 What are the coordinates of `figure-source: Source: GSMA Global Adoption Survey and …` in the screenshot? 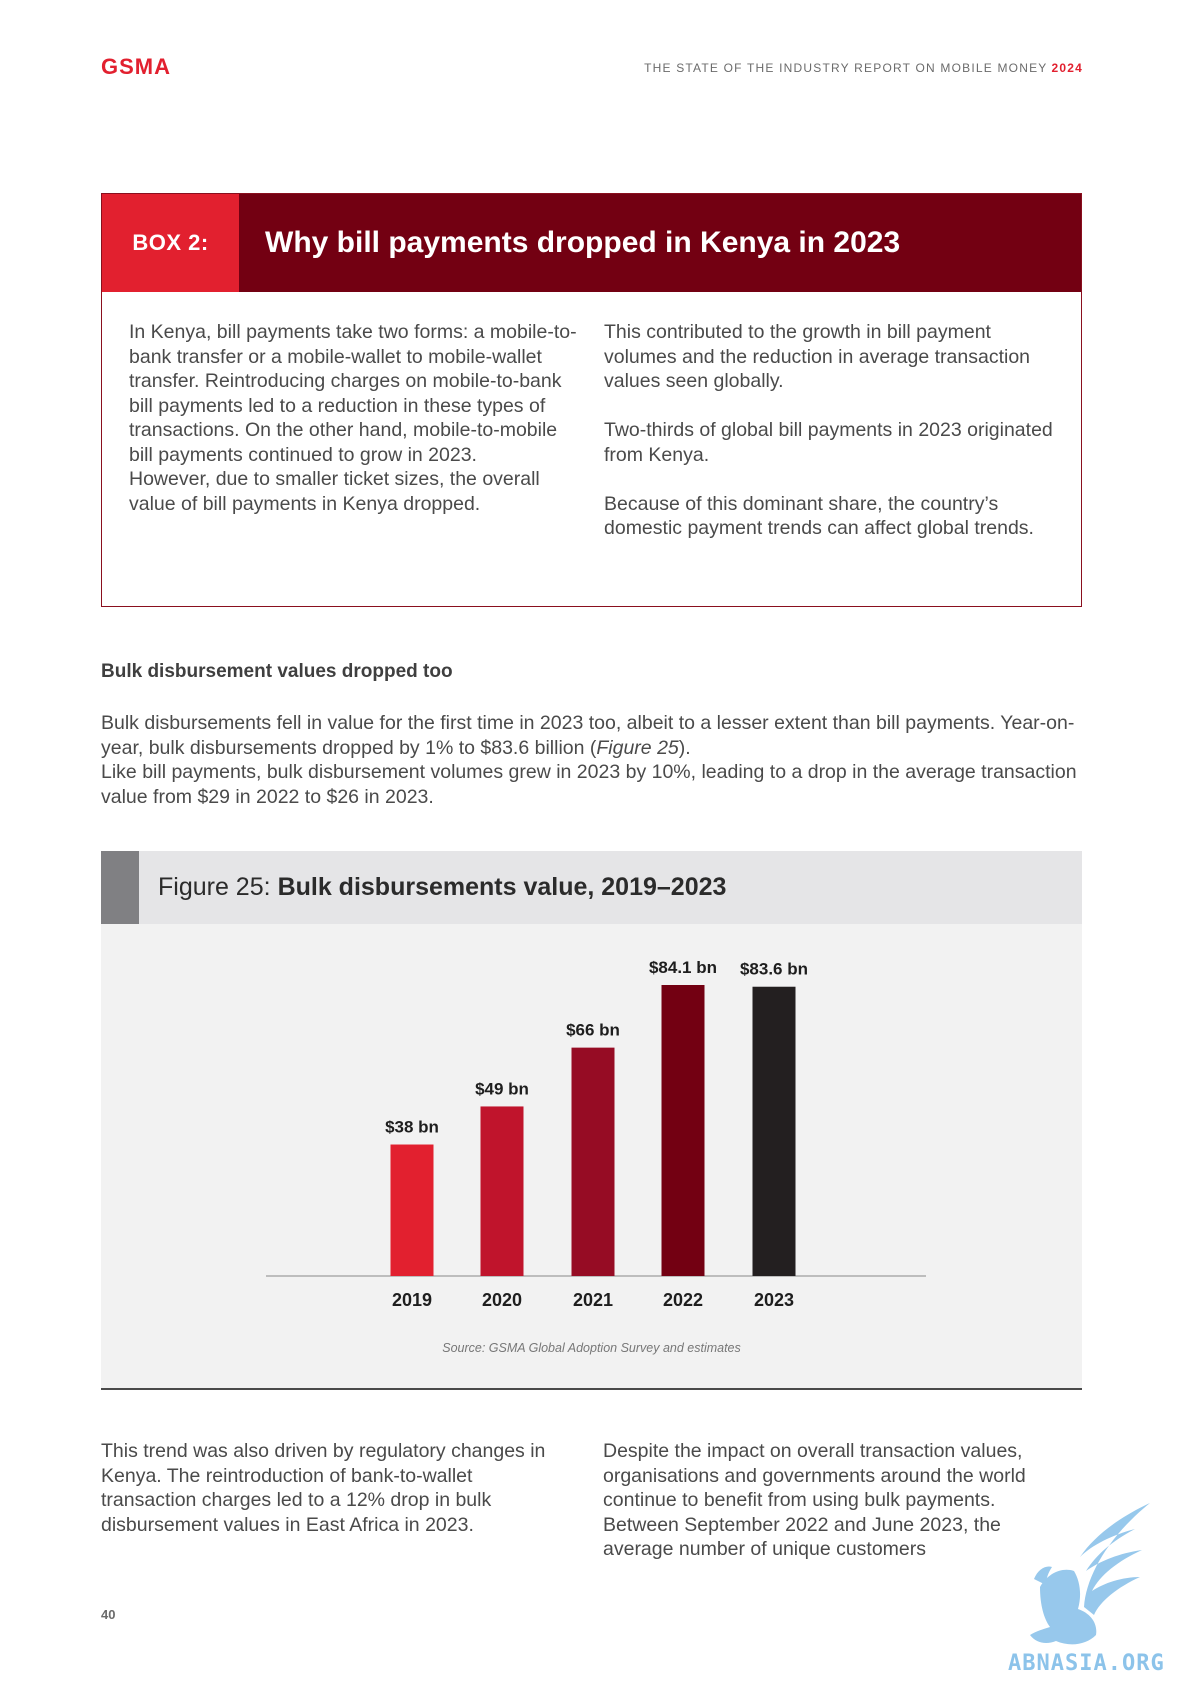 It's located at (591, 1348).